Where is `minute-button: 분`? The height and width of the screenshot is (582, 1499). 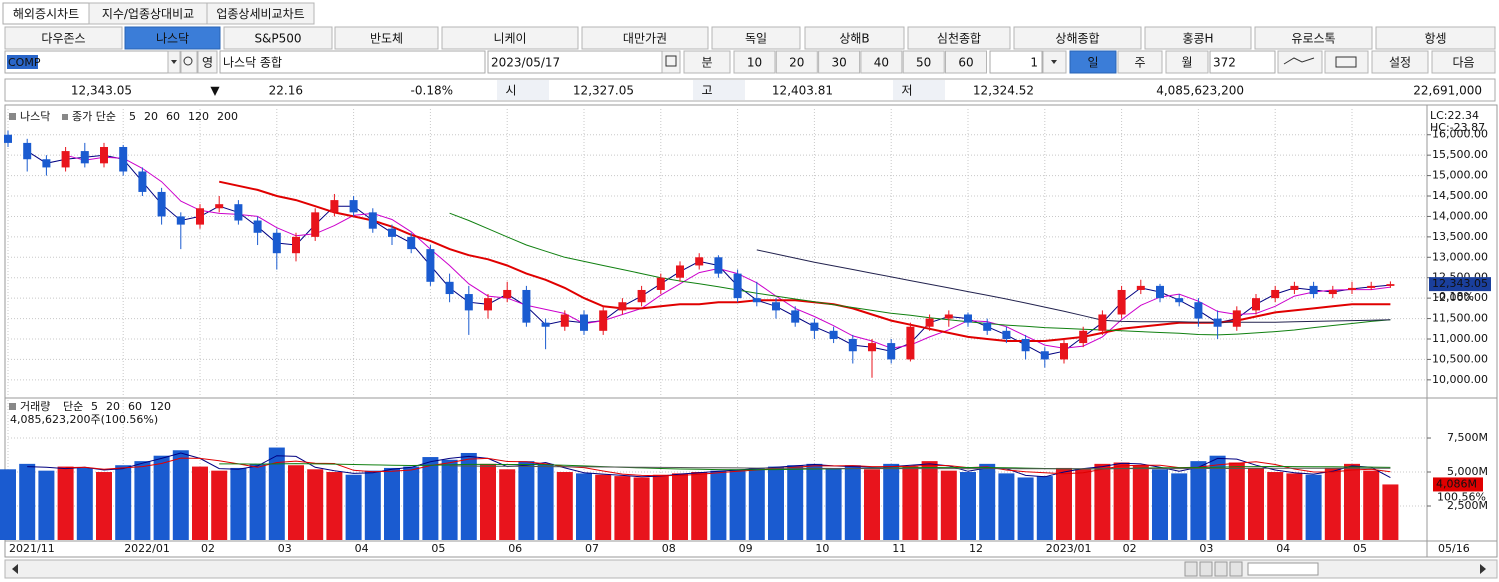 minute-button: 분 is located at coordinates (707, 62).